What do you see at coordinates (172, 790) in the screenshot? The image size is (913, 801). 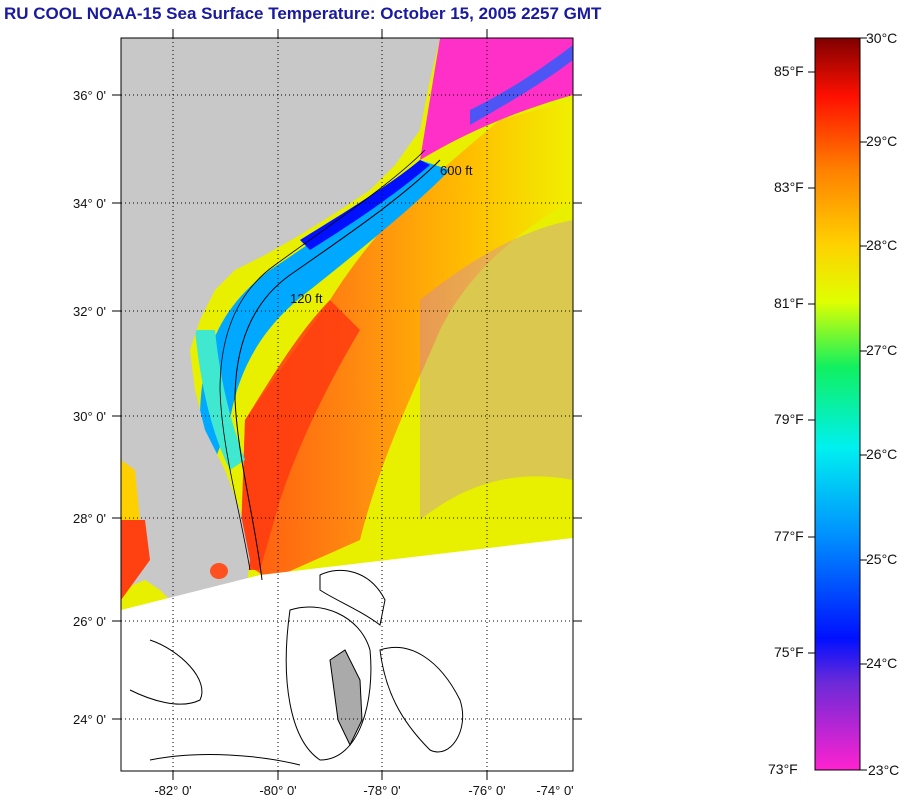 I see `lon-label-82: -82° 0'` at bounding box center [172, 790].